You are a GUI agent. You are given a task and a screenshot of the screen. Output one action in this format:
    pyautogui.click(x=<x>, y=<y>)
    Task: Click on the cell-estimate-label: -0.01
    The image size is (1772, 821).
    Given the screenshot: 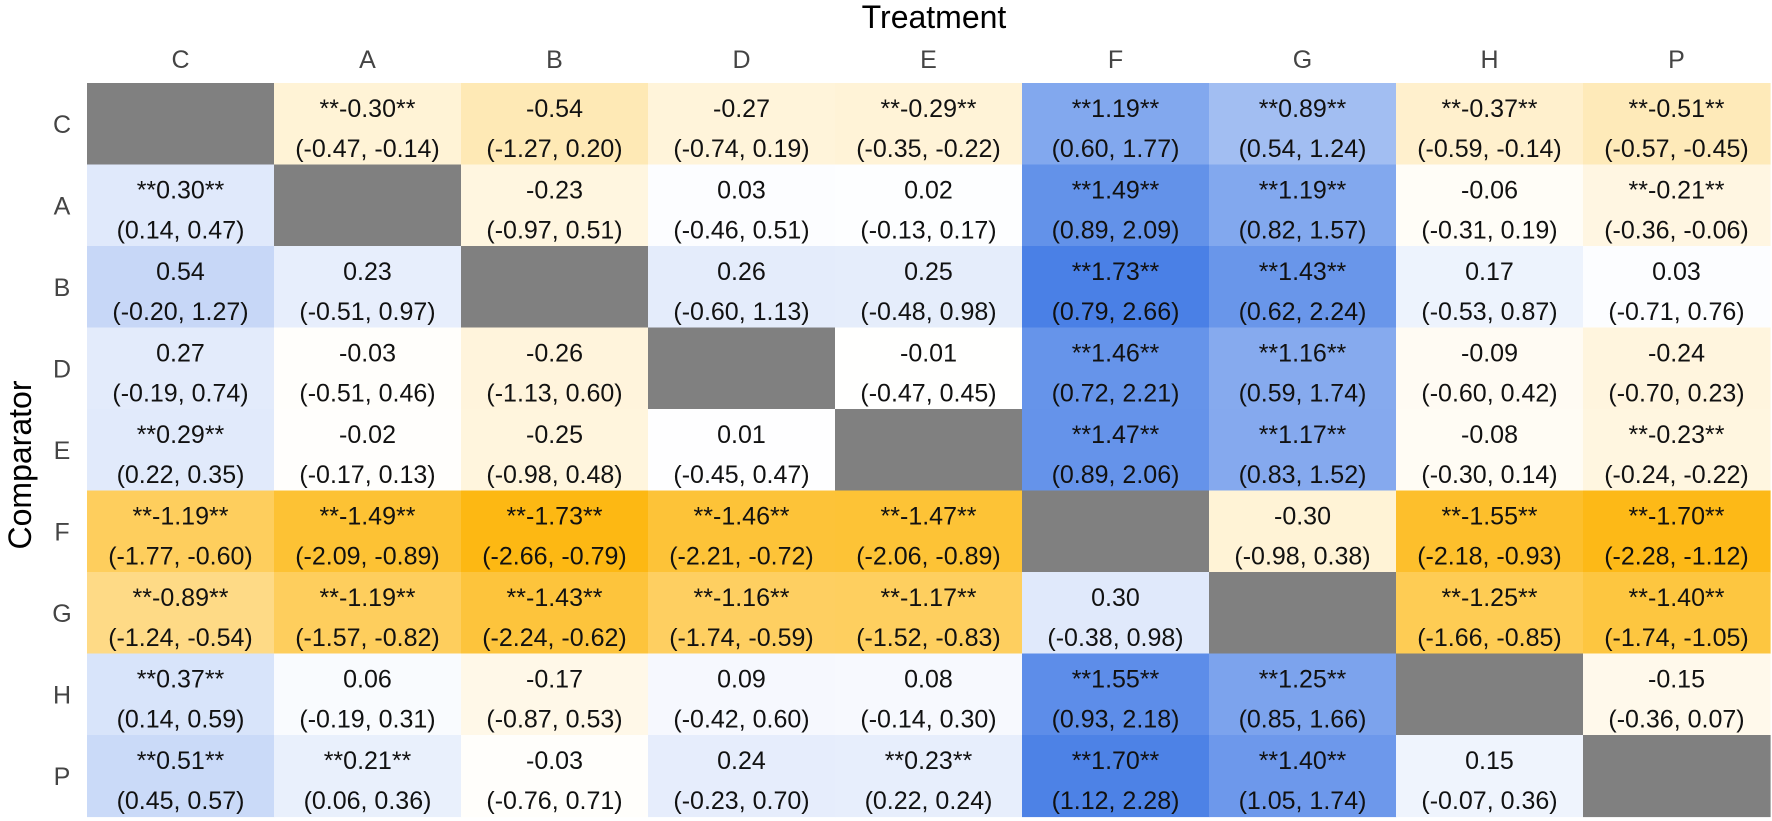 What is the action you would take?
    pyautogui.click(x=928, y=354)
    